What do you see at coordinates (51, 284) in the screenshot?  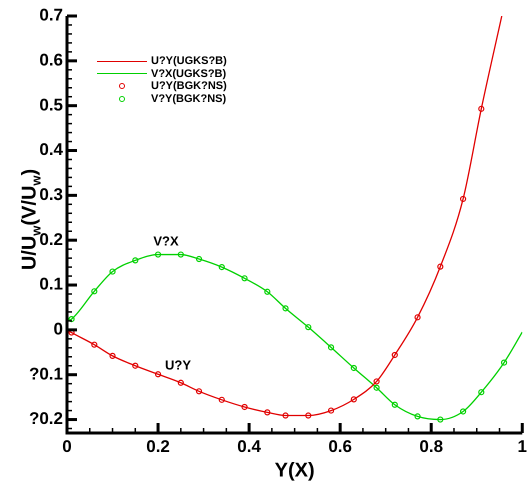 I see `y-tick-label: 0.1` at bounding box center [51, 284].